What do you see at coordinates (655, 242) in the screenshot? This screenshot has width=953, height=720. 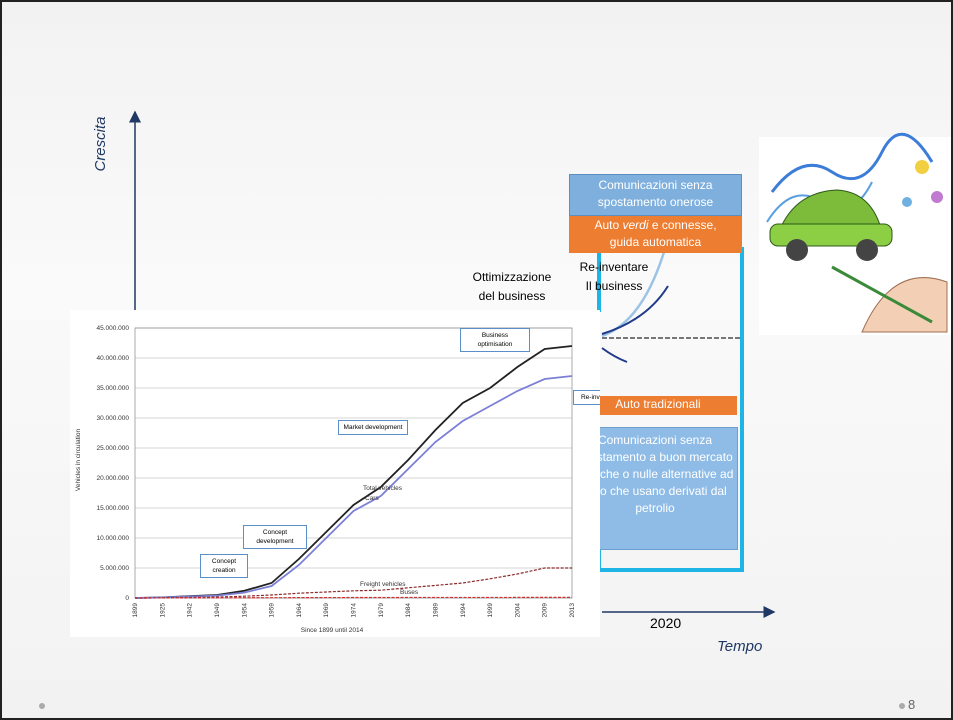 I see `box-line: guida automatica` at bounding box center [655, 242].